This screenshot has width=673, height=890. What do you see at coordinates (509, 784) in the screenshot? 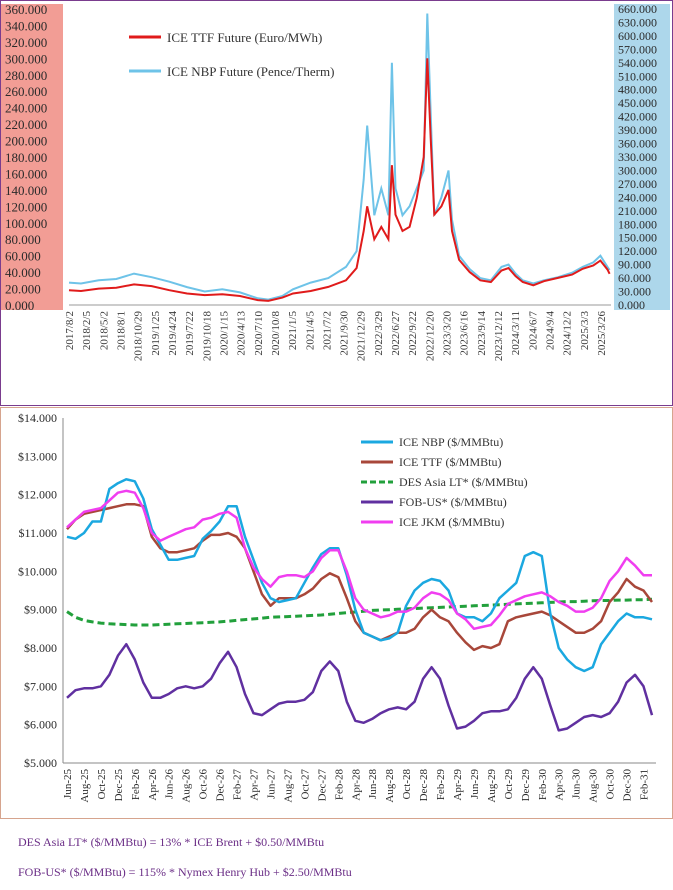
I see `x-axis-tick-label: Oct-29` at bounding box center [509, 784].